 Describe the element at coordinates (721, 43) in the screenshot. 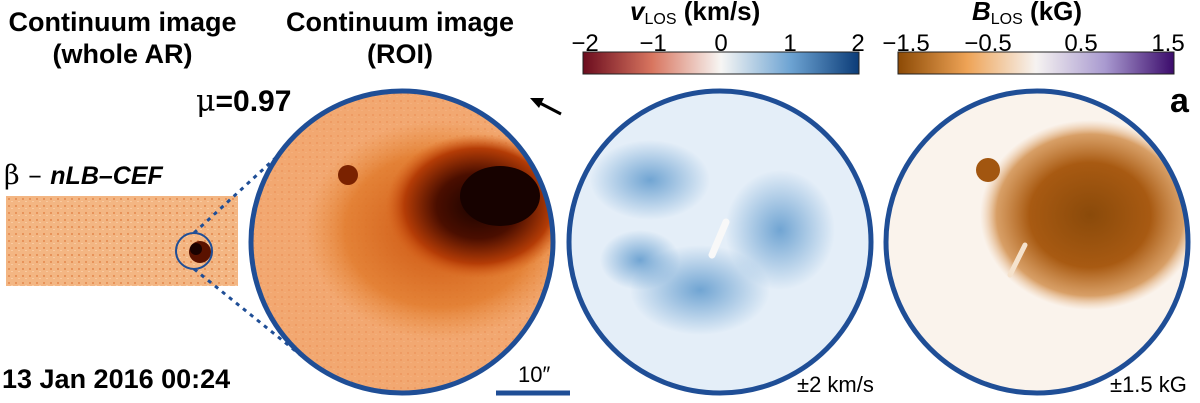

I see `velocity-tick: 0` at that location.